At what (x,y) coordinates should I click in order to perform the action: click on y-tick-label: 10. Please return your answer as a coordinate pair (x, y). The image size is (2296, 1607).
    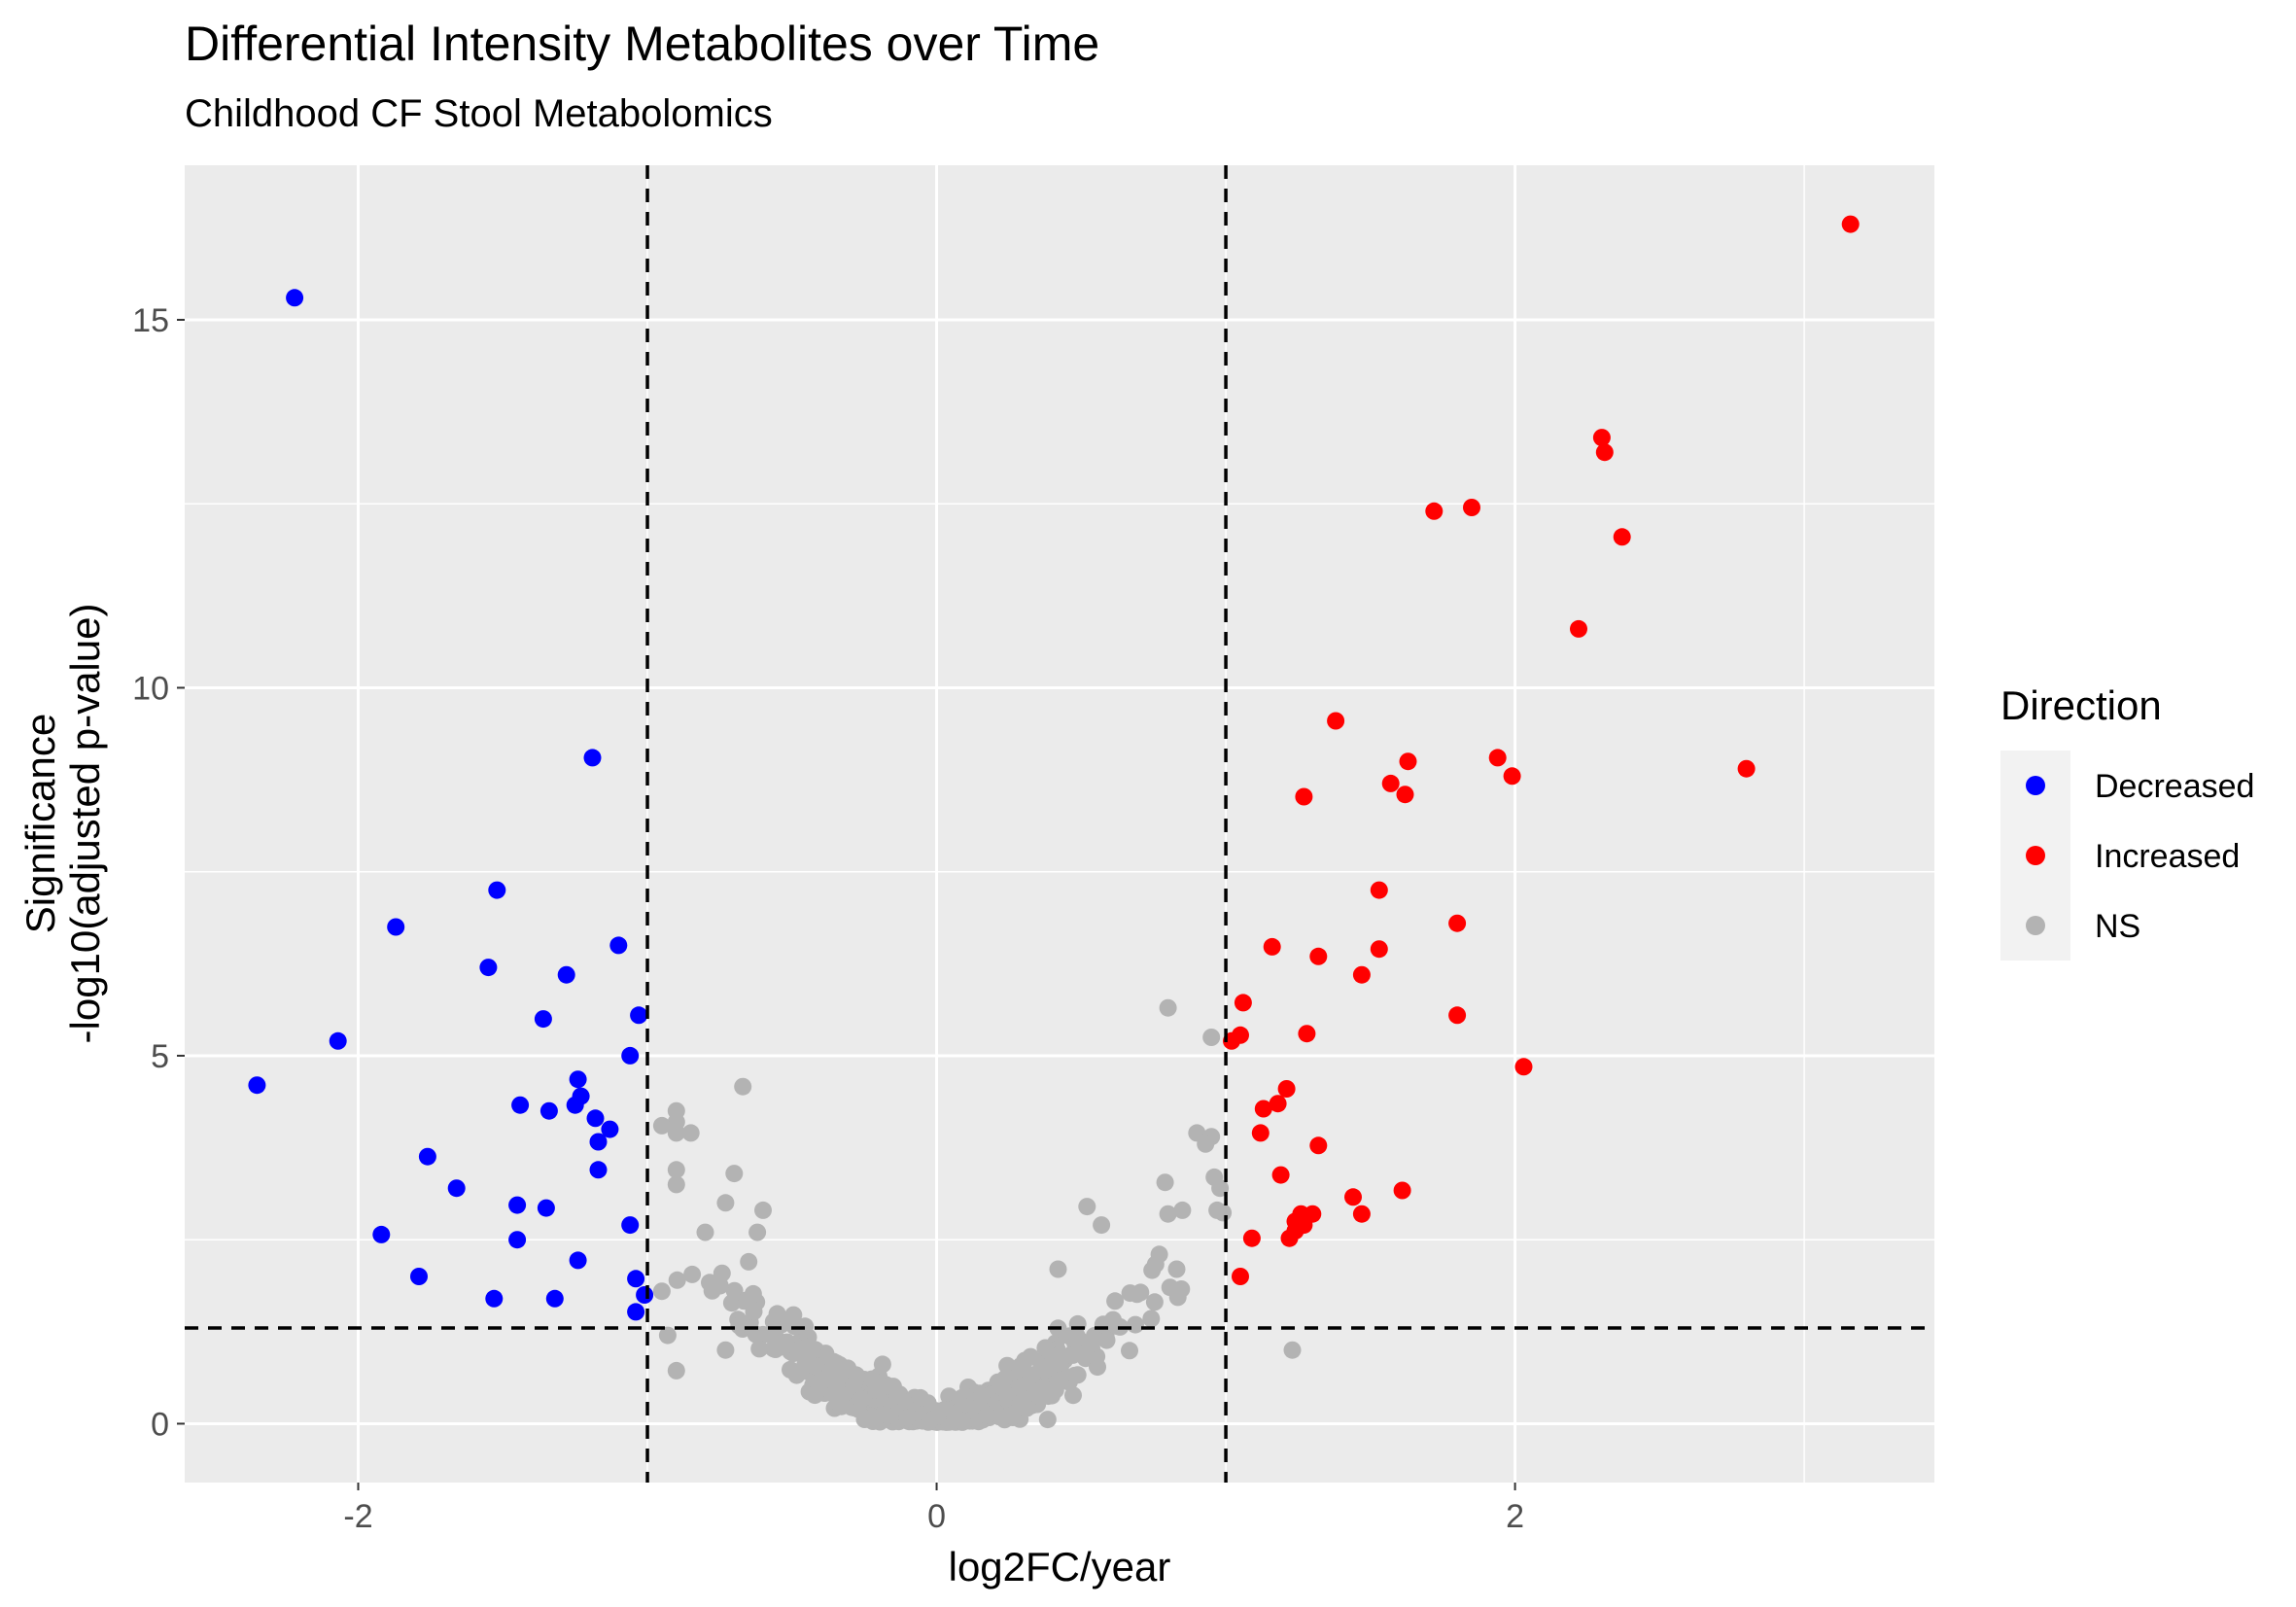
    Looking at the image, I should click on (150, 688).